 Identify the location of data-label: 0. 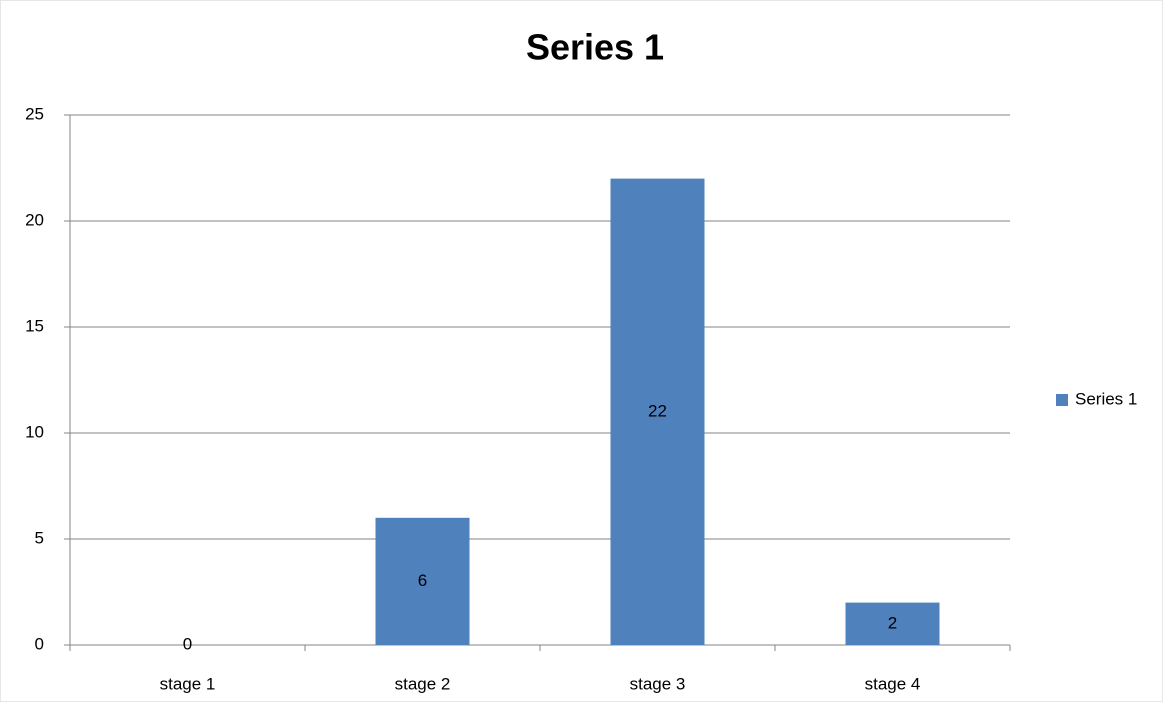
(187, 643).